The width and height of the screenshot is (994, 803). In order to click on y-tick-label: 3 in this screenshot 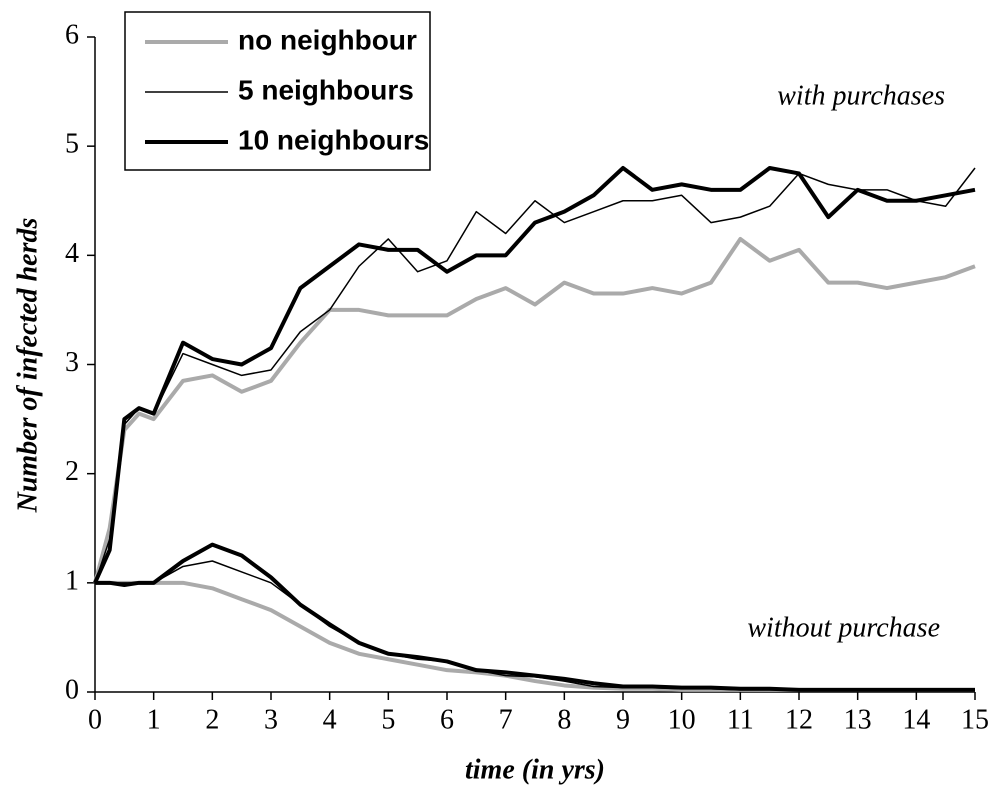, I will do `click(72, 362)`.